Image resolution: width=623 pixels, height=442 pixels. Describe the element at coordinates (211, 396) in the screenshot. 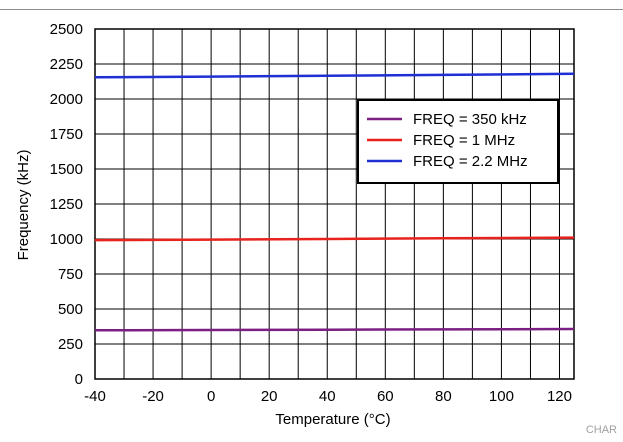

I see `x-tick-label: 0` at that location.